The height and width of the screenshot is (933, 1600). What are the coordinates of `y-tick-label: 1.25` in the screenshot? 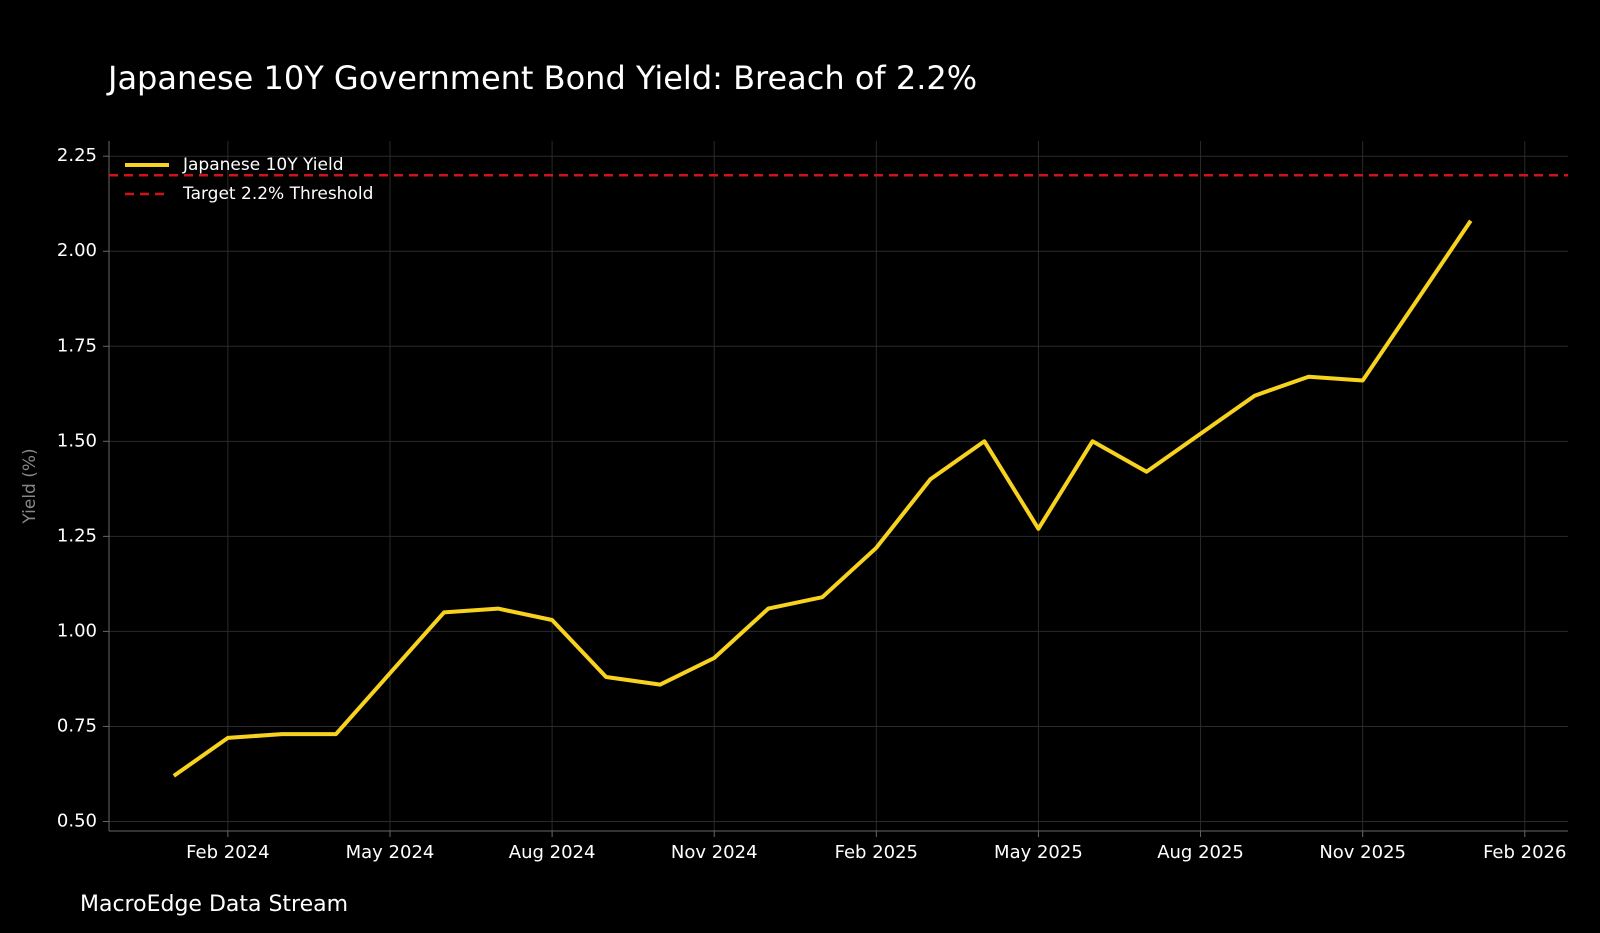 It's located at (77, 535).